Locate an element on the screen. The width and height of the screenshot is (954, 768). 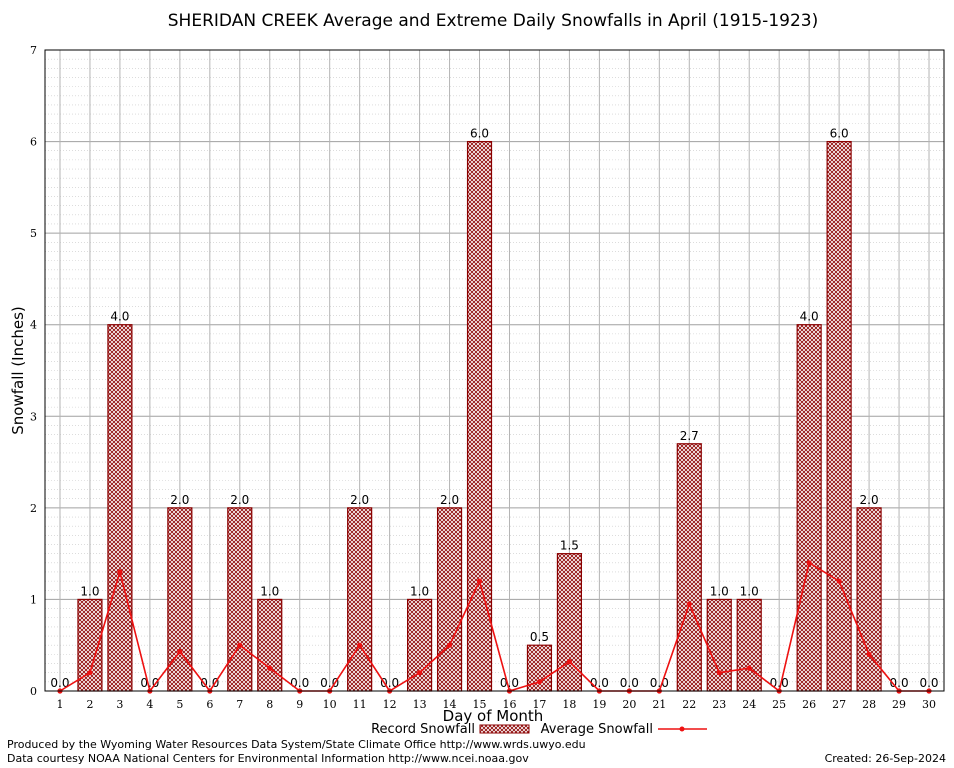
y-tick-label: 7 is located at coordinates (33, 50).